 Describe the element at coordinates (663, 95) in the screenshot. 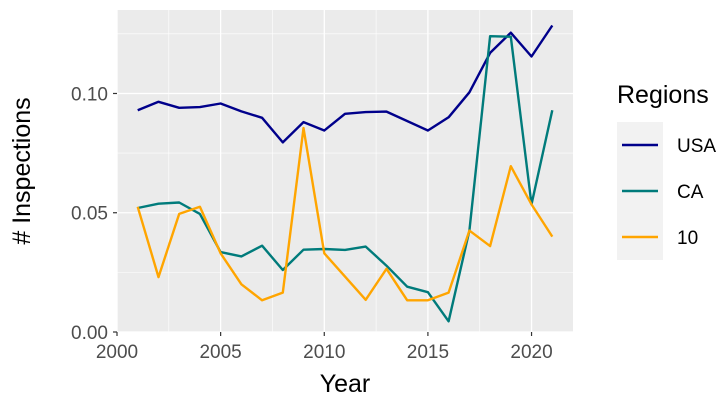

I see `legend-title: Regions` at that location.